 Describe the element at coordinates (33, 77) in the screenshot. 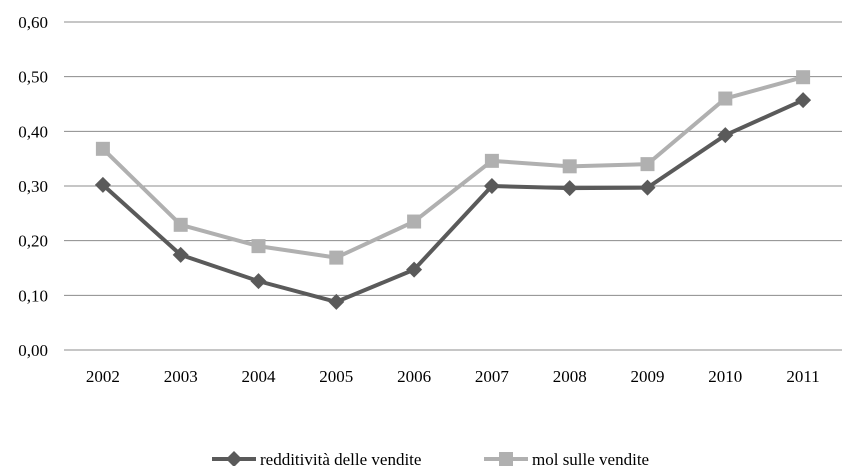

I see `y-tick-label: 0,50` at that location.